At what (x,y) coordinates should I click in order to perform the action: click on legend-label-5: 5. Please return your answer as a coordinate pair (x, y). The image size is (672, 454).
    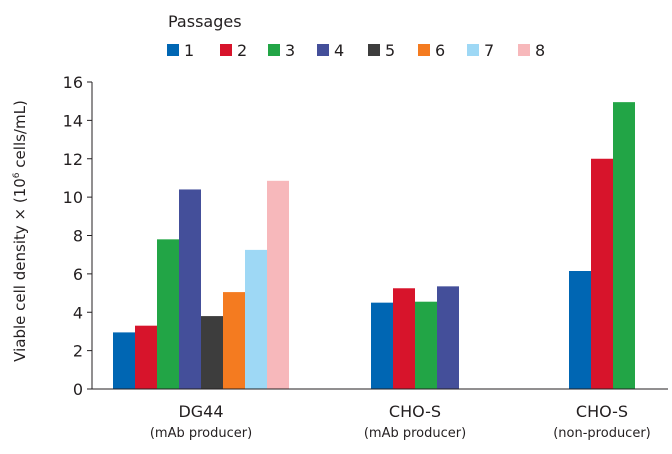
    Looking at the image, I should click on (390, 50).